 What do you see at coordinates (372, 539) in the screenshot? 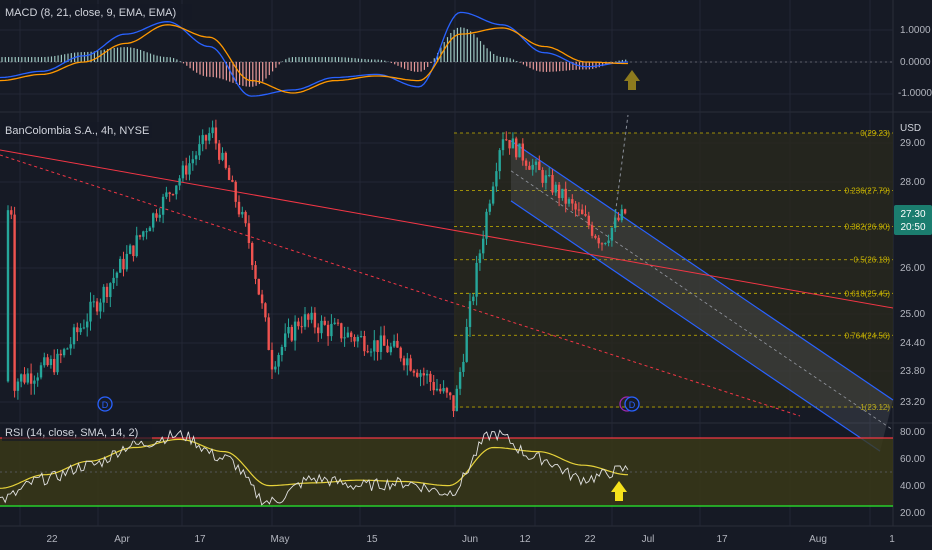
I see `time-label-4: 15` at bounding box center [372, 539].